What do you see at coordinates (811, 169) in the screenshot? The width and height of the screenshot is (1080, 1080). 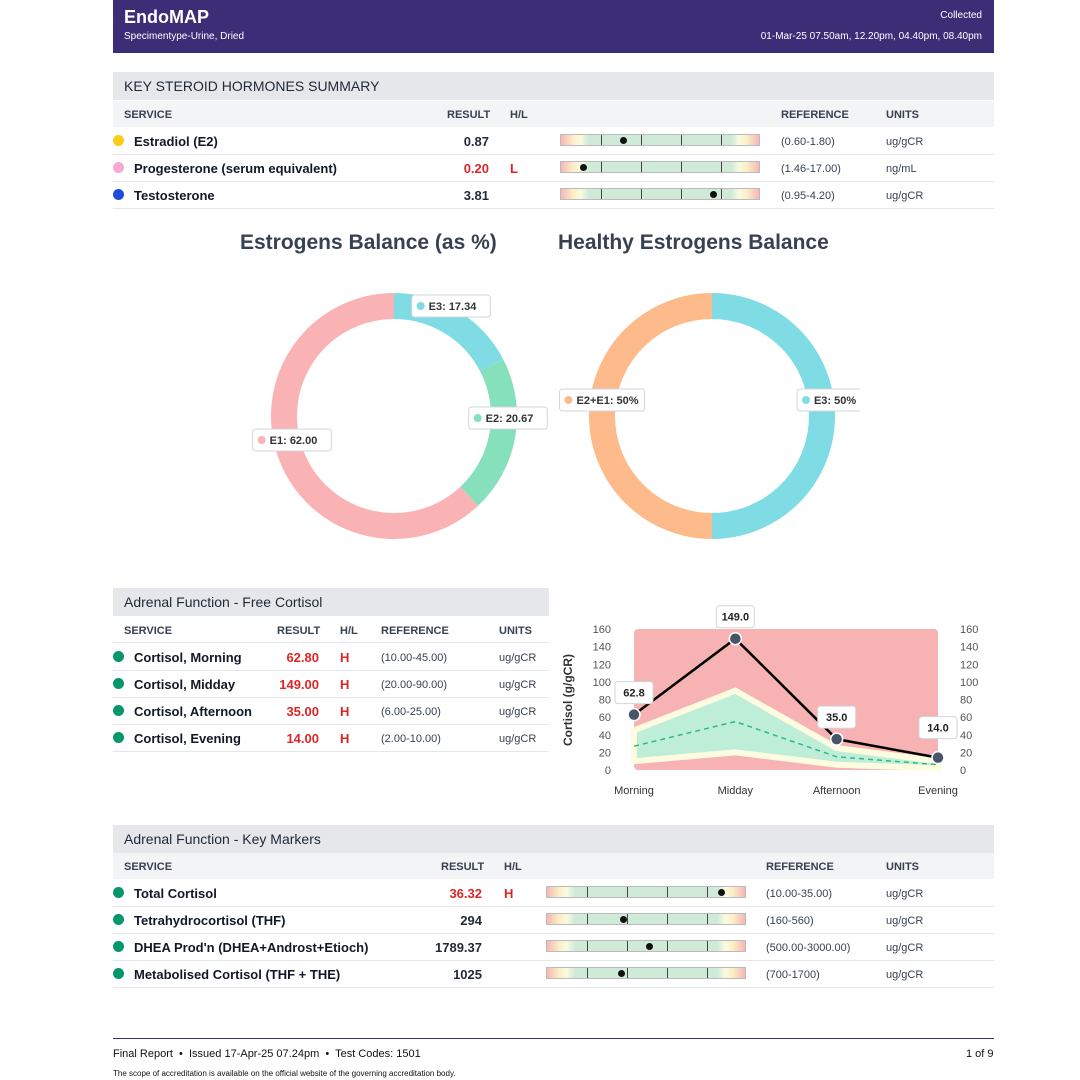 I see `reference-range: (1.46-17.00)` at bounding box center [811, 169].